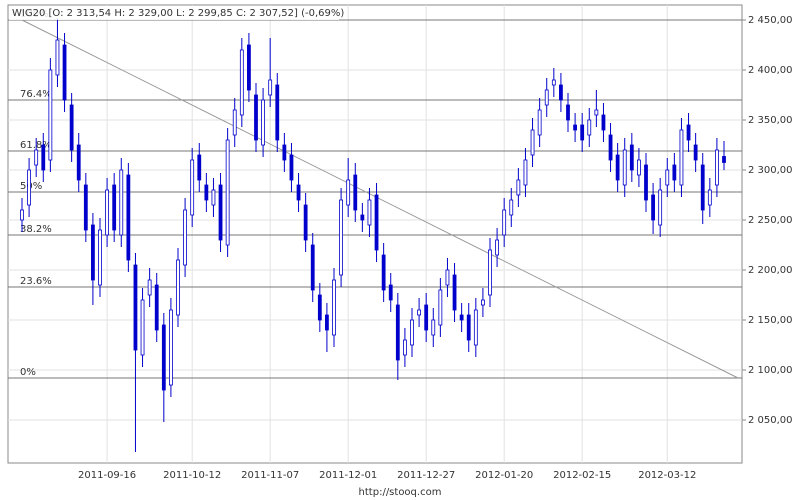 The width and height of the screenshot is (800, 500). What do you see at coordinates (192, 475) in the screenshot?
I see `x-tick-label: 2011-10-12` at bounding box center [192, 475].